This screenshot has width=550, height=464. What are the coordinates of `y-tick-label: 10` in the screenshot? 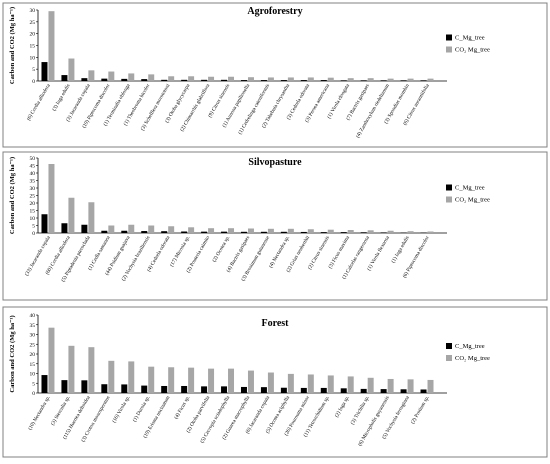 It's located at (33, 219).